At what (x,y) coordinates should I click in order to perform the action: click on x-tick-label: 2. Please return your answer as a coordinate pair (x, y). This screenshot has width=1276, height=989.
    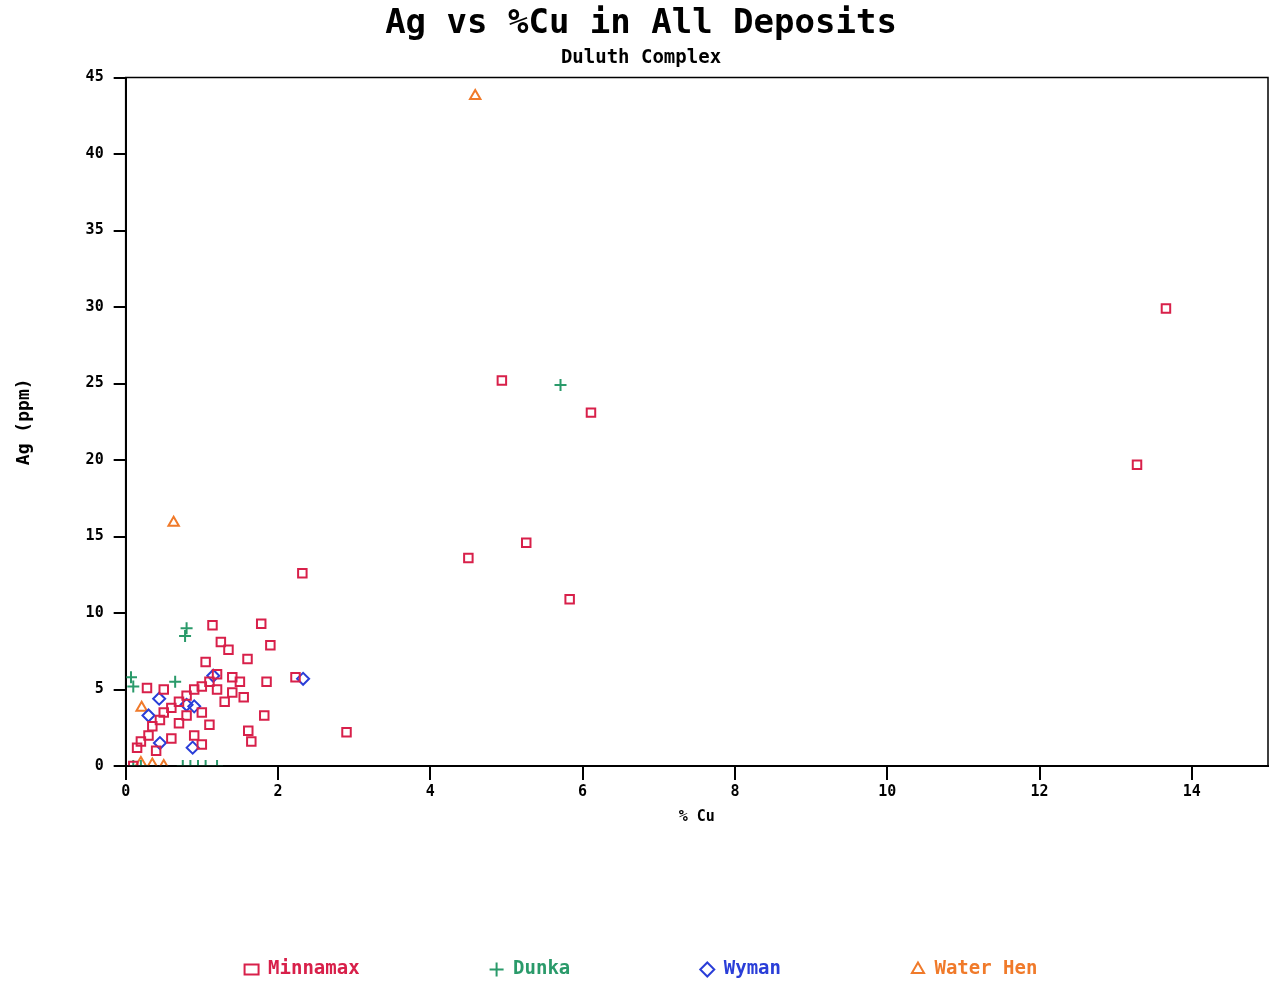
    Looking at the image, I should click on (278, 790).